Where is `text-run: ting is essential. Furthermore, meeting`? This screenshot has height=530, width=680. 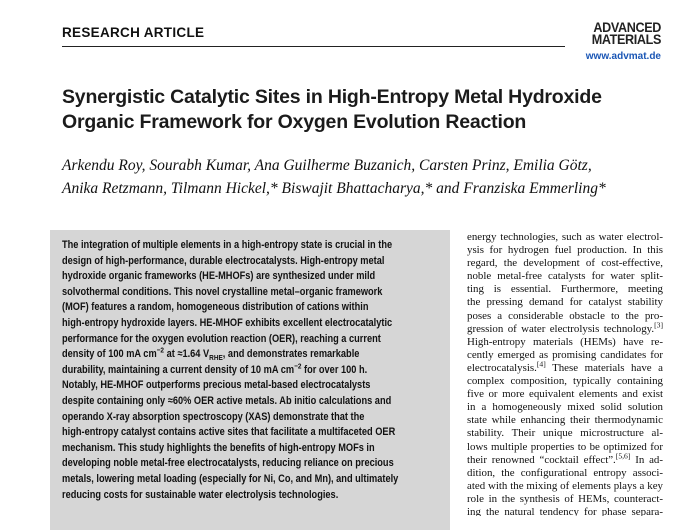 text-run: ting is essential. Furthermore, meeting is located at coordinates (565, 289).